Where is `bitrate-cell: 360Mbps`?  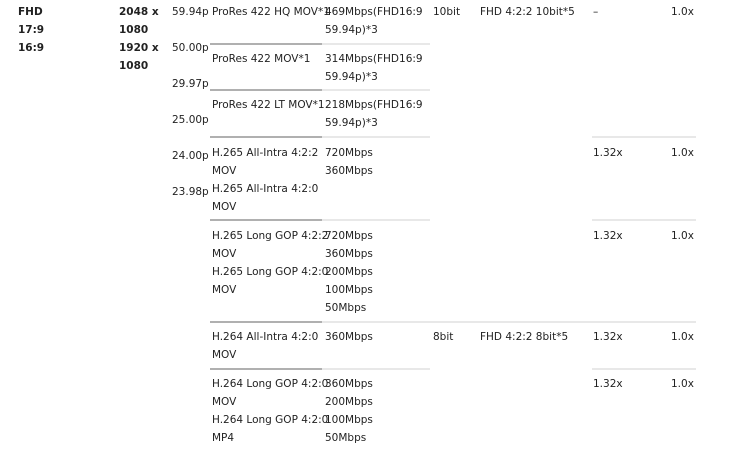
bitrate-cell: 360Mbps is located at coordinates (349, 337).